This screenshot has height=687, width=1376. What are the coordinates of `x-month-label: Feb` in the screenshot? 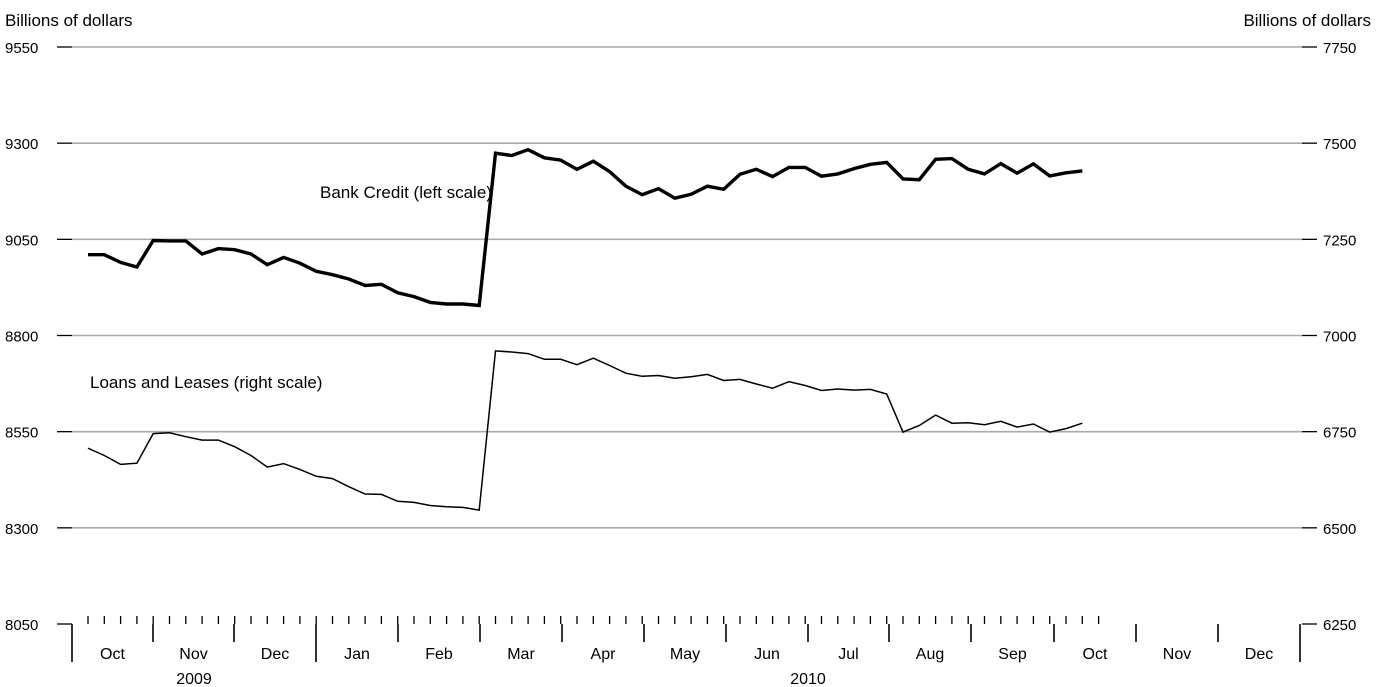 It's located at (439, 654).